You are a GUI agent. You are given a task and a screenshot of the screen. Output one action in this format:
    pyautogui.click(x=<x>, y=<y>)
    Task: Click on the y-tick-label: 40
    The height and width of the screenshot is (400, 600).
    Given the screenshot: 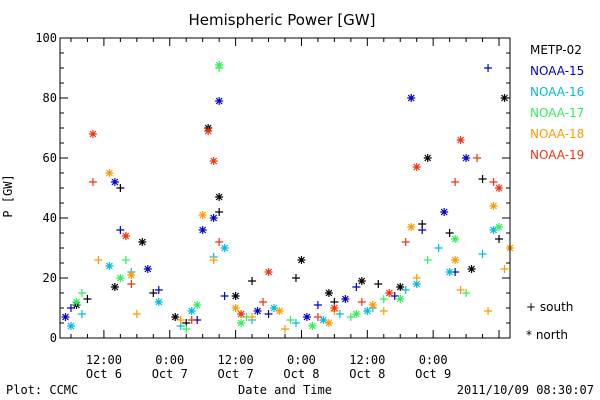 What is the action you would take?
    pyautogui.click(x=50, y=218)
    